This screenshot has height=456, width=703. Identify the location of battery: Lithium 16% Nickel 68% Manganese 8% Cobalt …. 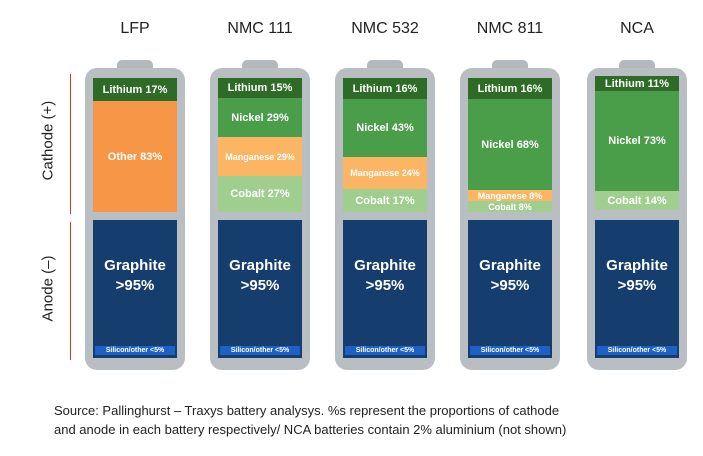
(510, 215).